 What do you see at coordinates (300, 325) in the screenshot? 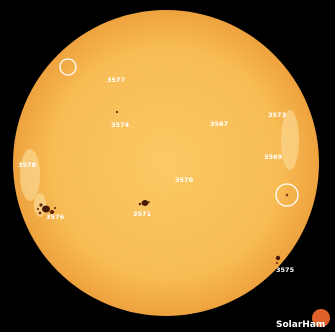
I see `logo-text: SolarHam` at bounding box center [300, 325].